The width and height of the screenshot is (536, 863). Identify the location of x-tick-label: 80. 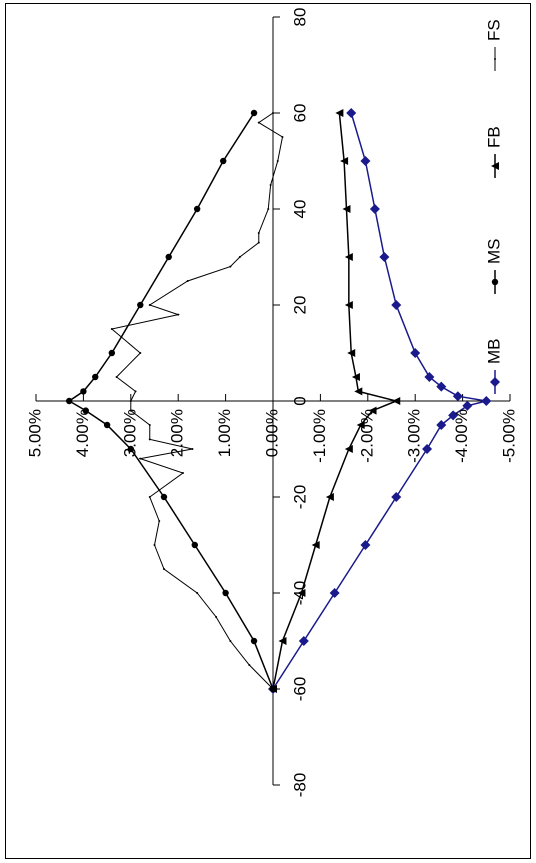
(299, 17).